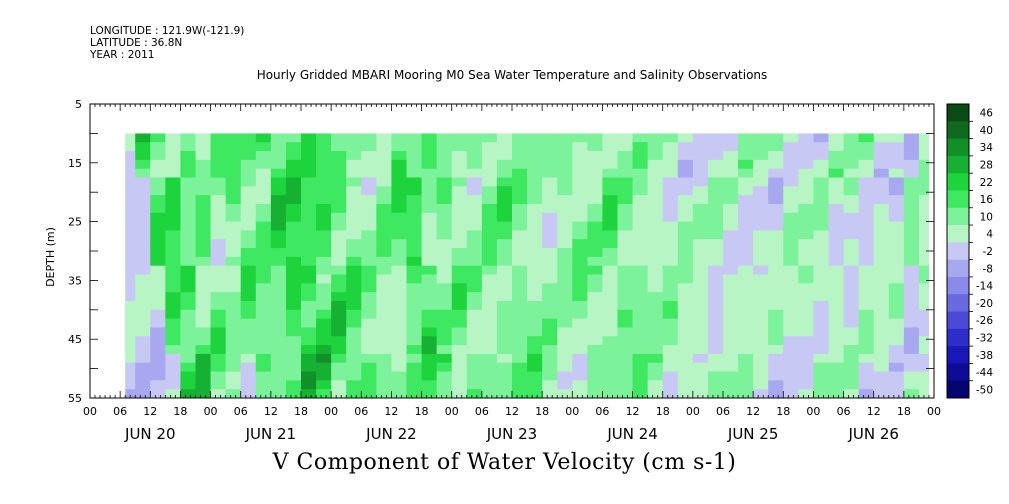 Image resolution: width=1009 pixels, height=504 pixels. Describe the element at coordinates (984, 321) in the screenshot. I see `colorbar-label: -26` at that location.